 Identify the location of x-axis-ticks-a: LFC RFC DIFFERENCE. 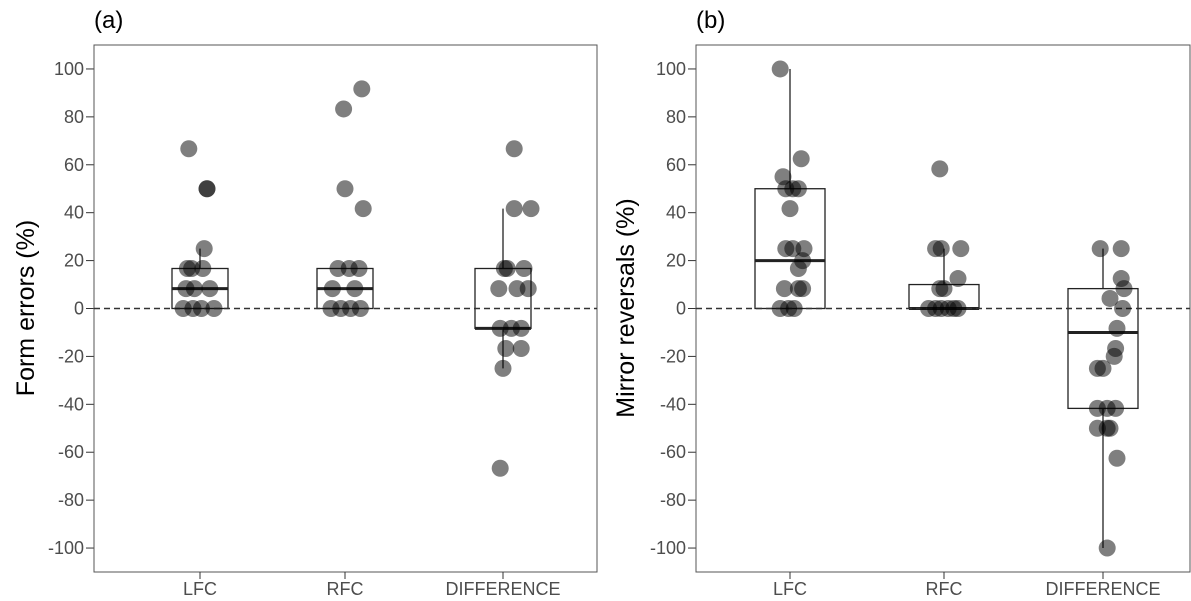
(372, 585).